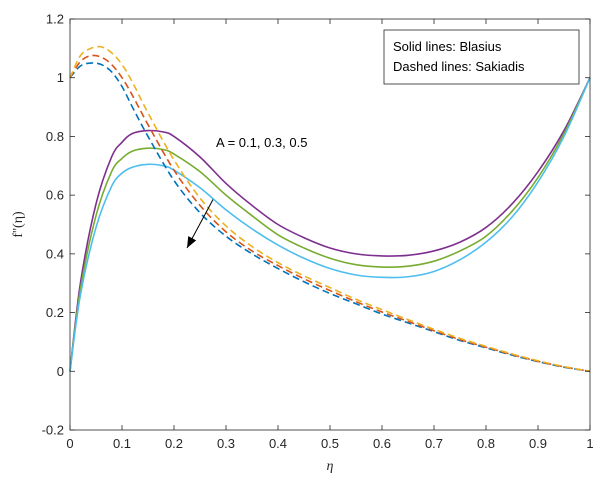 The height and width of the screenshot is (478, 594). Describe the element at coordinates (53, 430) in the screenshot. I see `y-tick-label: -0.2` at that location.